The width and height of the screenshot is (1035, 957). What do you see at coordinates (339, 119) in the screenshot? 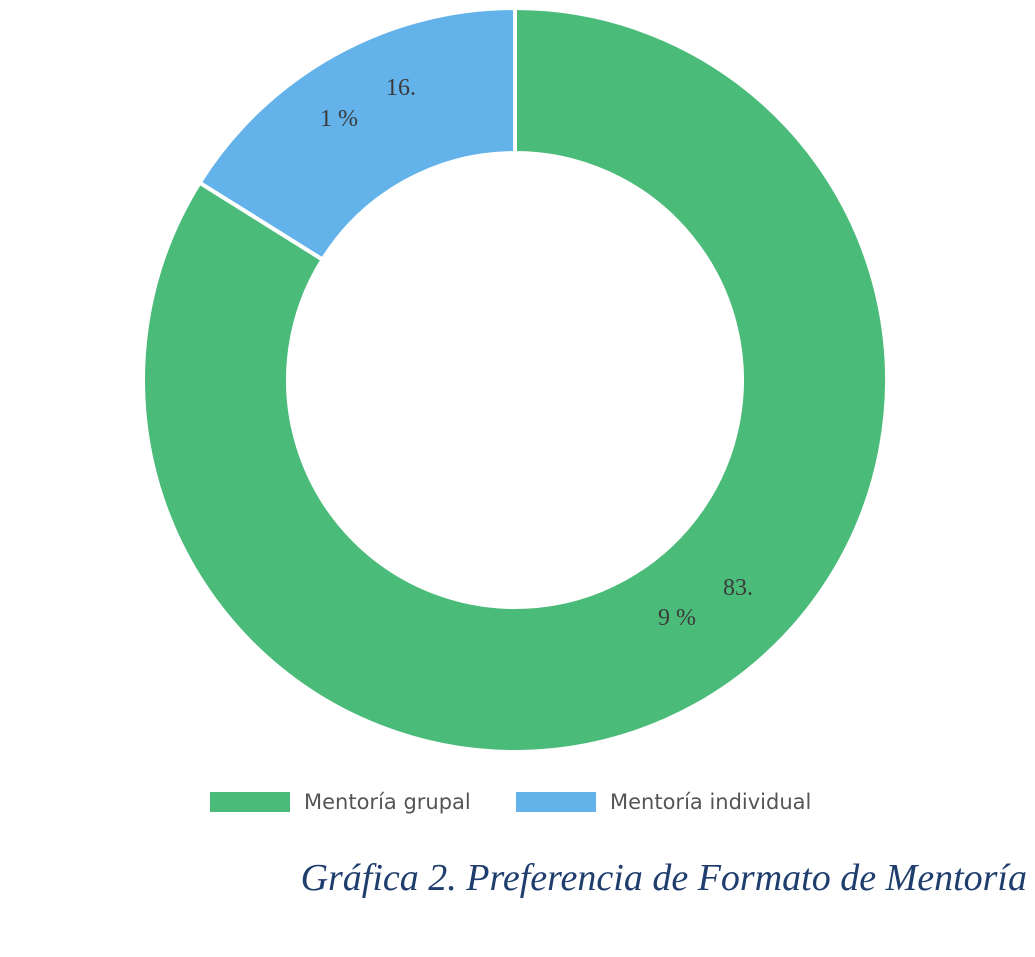
I see `data-label-individual-line2: 1 %` at bounding box center [339, 119].